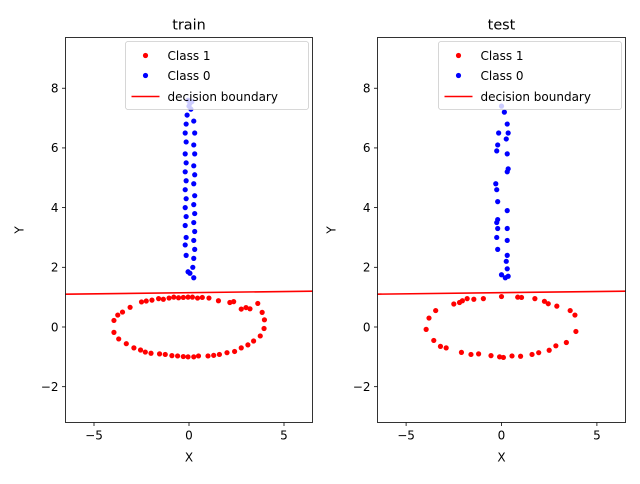 The image size is (640, 484). What do you see at coordinates (502, 26) in the screenshot?
I see `chart-title: test` at bounding box center [502, 26].